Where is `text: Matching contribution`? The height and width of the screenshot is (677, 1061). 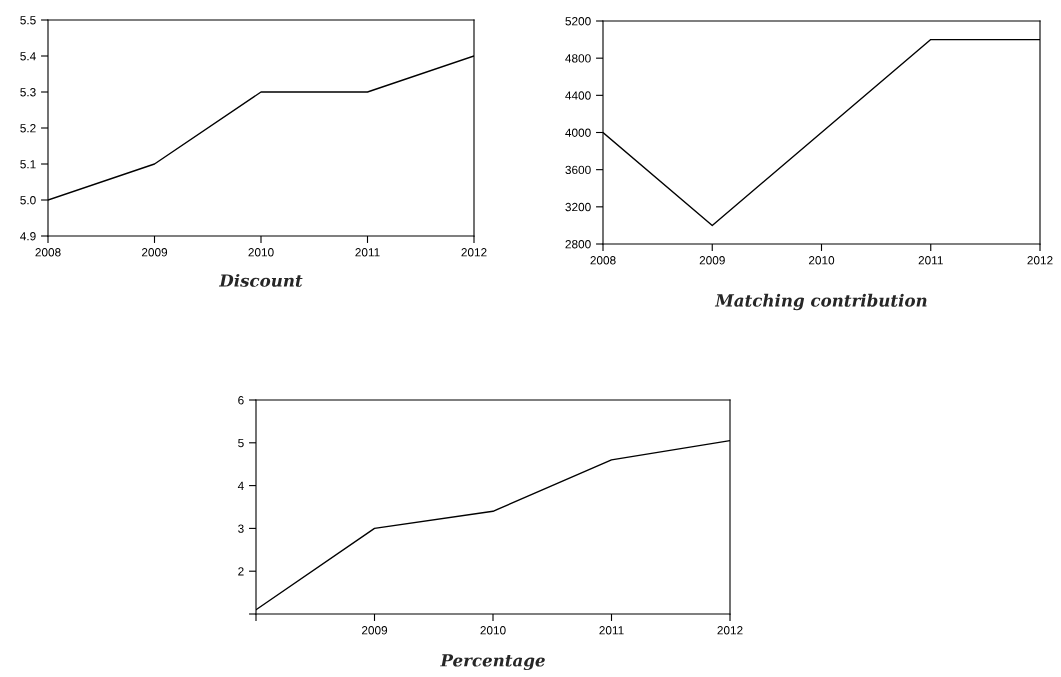 text: Matching contribution is located at coordinates (820, 302).